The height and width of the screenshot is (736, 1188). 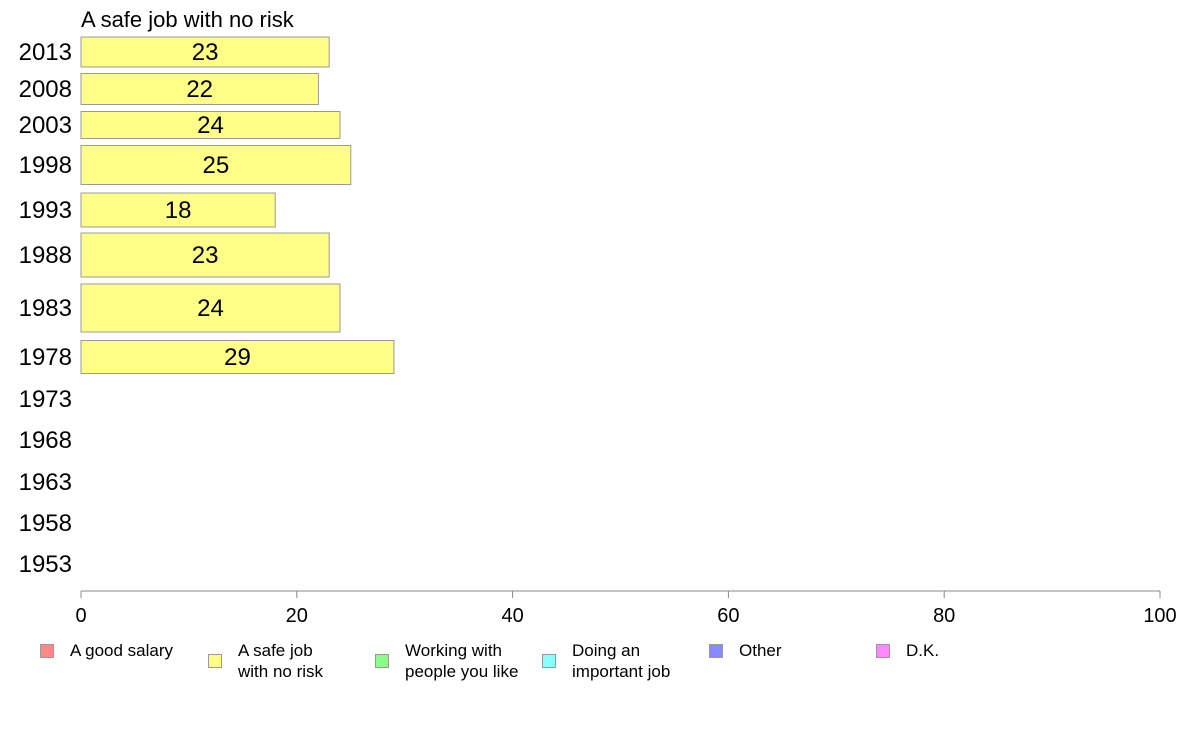 I want to click on bar-value-label: 25, so click(x=216, y=165).